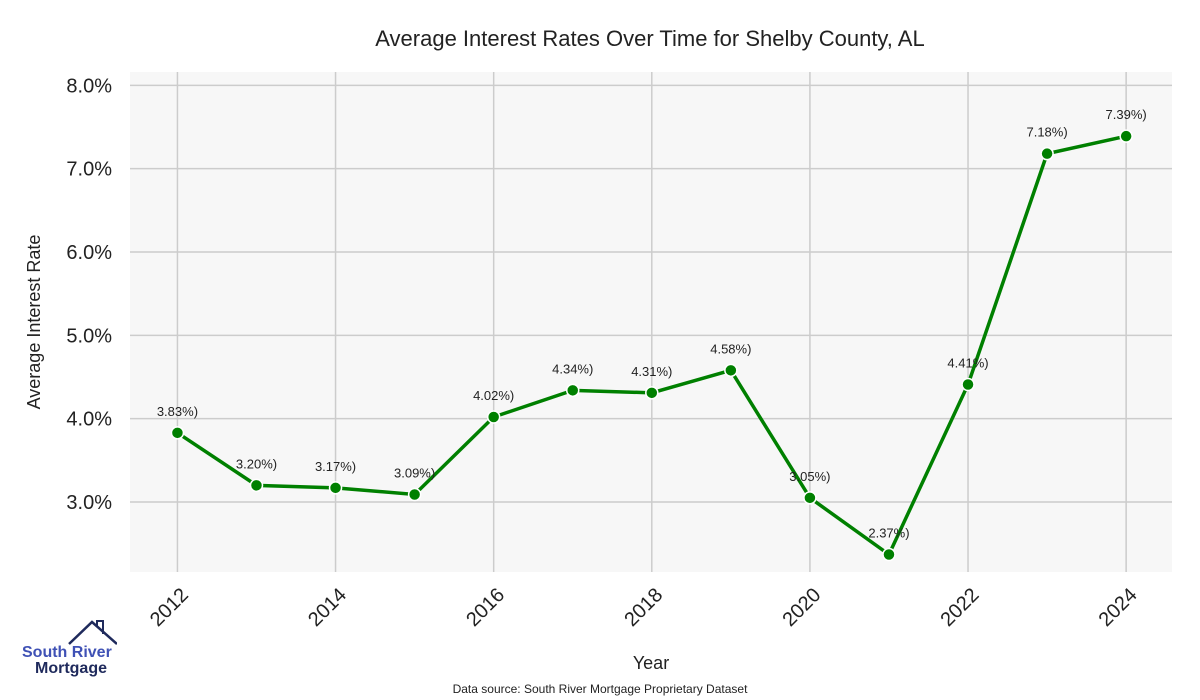 Image resolution: width=1200 pixels, height=700 pixels. I want to click on y-tick-label: 3.0%, so click(89, 503).